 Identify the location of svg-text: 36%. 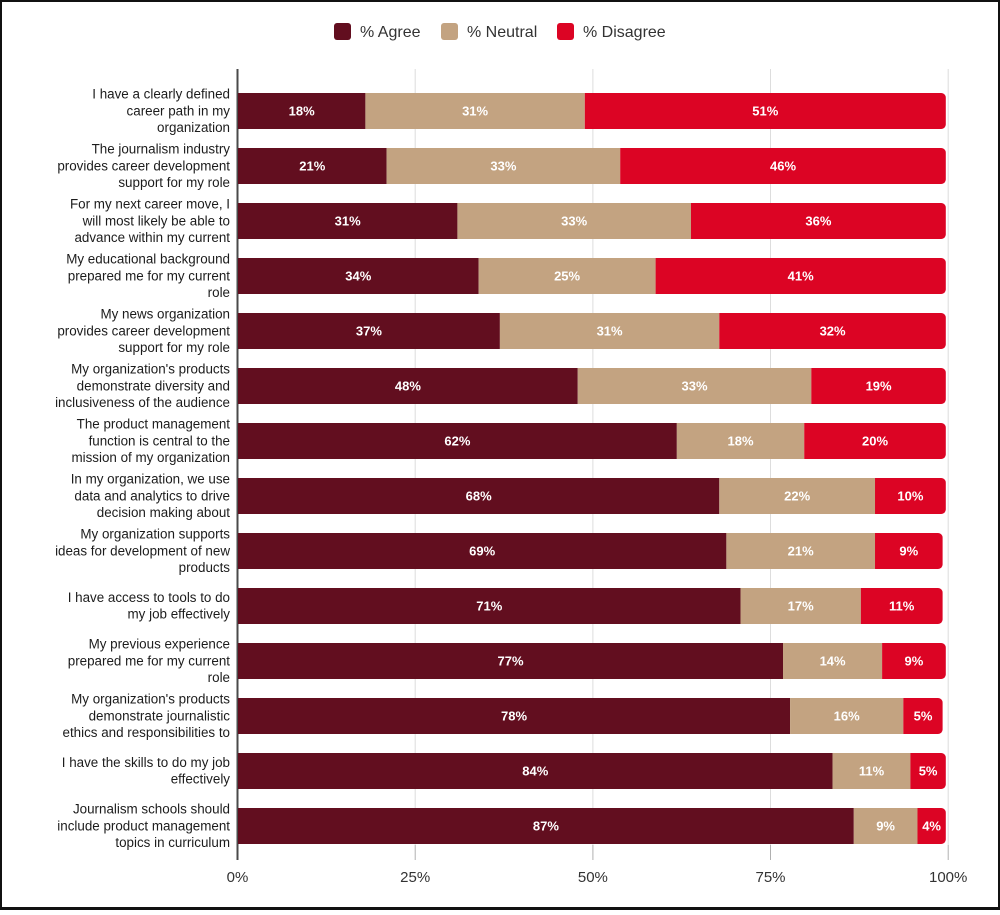
(818, 221).